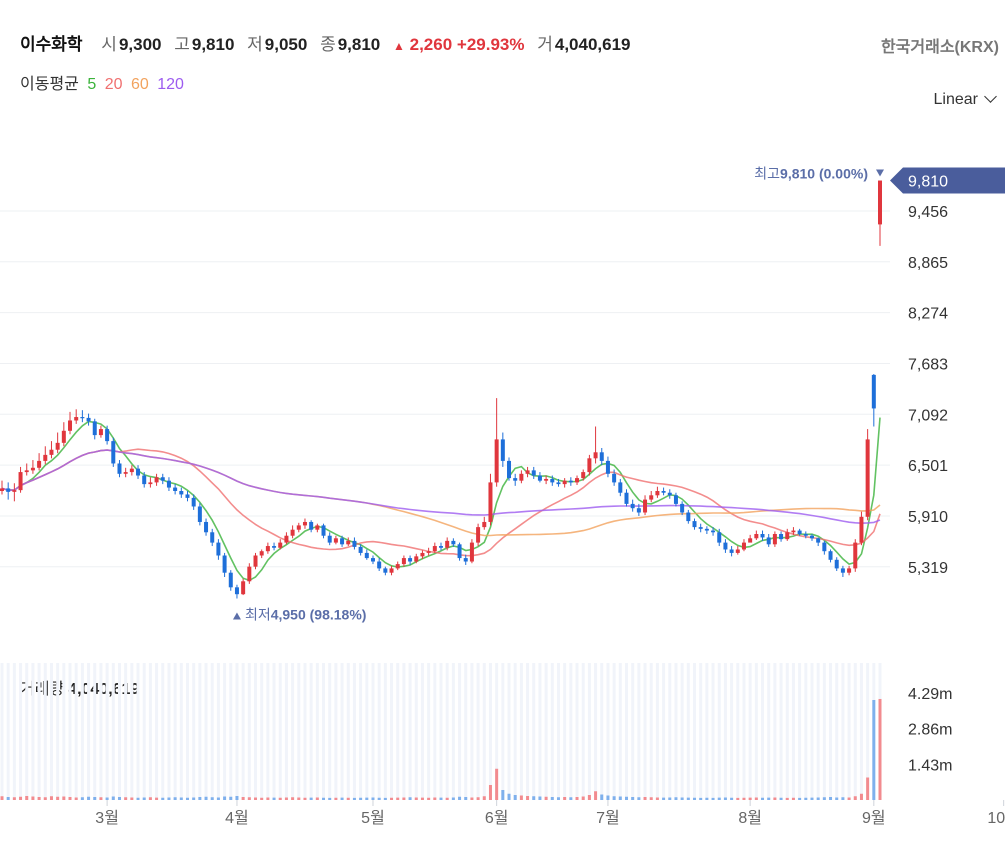 Image resolution: width=1005 pixels, height=858 pixels. Describe the element at coordinates (930, 694) in the screenshot. I see `volume-tick-label: 4.29m` at that location.